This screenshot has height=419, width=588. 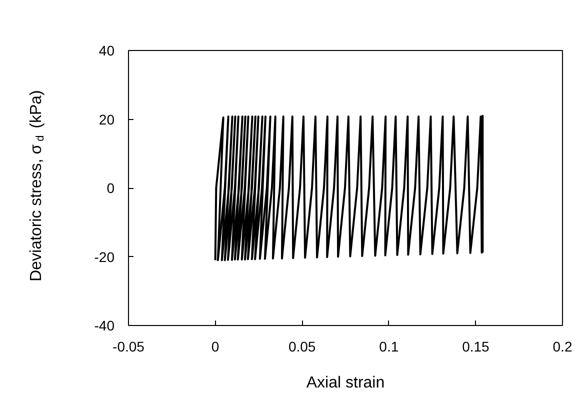 I want to click on y-axis-title: Deviatoric stress, σd (kPa), so click(x=37, y=186).